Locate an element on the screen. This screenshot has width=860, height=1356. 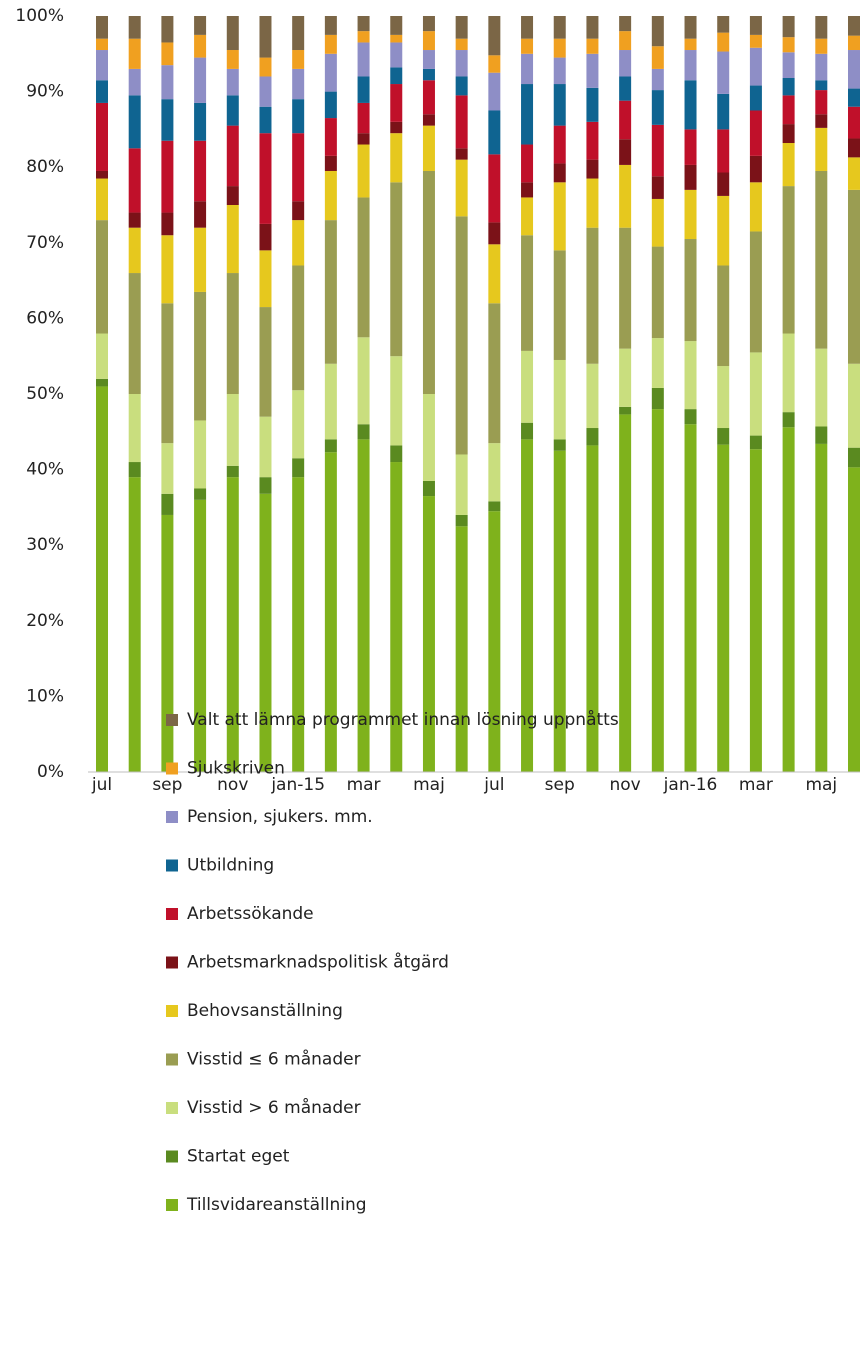
legend-label: Visstid > 6 månader is located at coordinates (274, 1107).